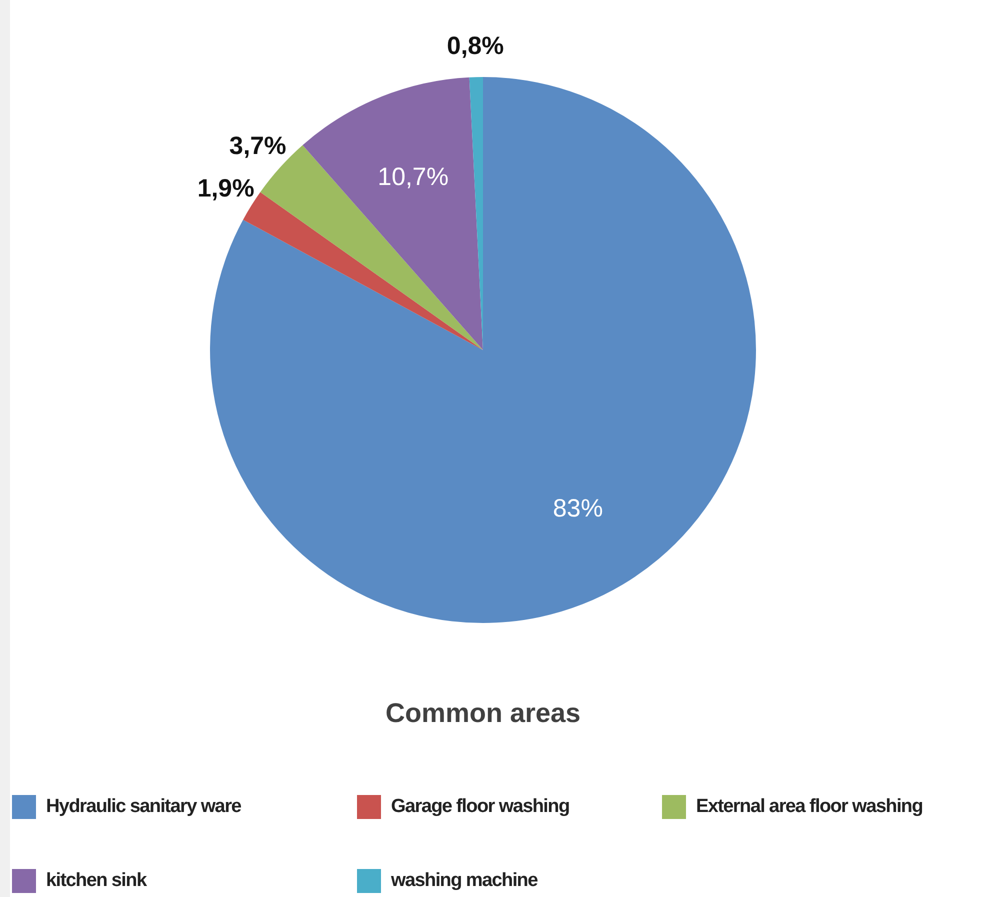  I want to click on legend-label: Garage floor washing, so click(480, 807).